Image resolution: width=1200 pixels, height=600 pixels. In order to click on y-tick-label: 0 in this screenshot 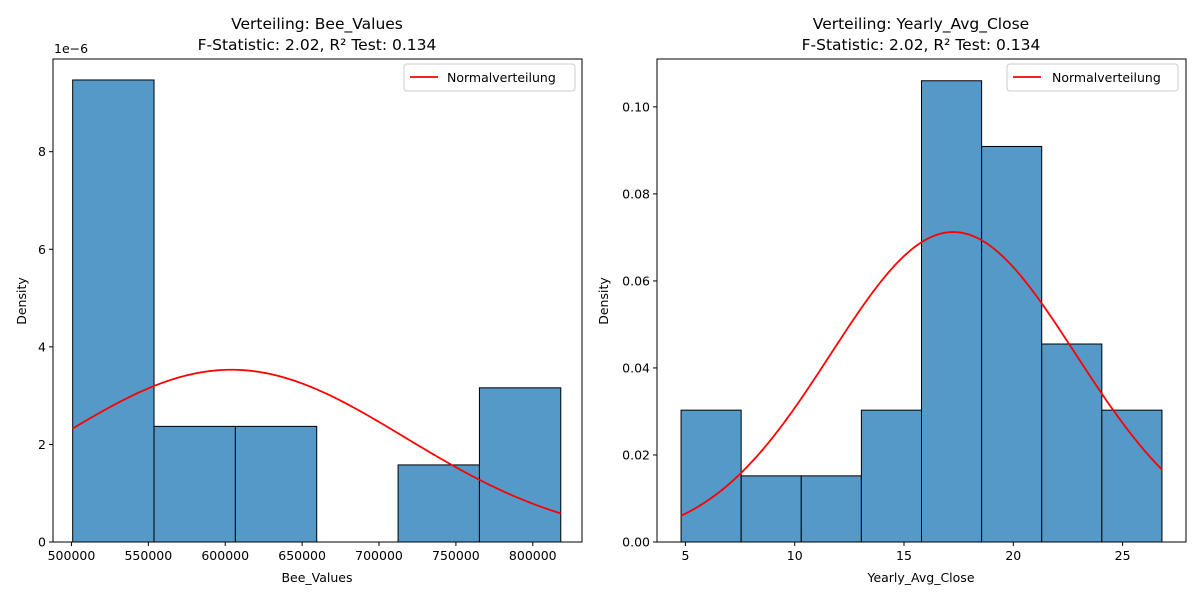, I will do `click(42, 542)`.